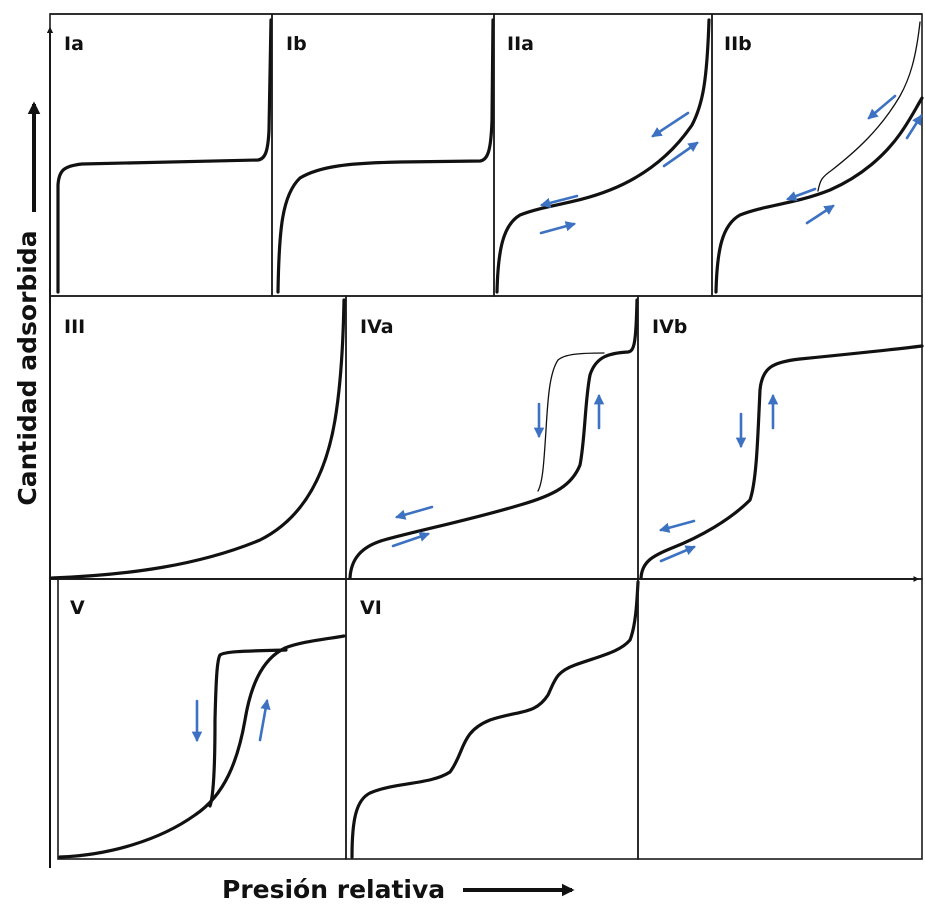 Image resolution: width=925 pixels, height=908 pixels. I want to click on panel-V: V, so click(202, 719).